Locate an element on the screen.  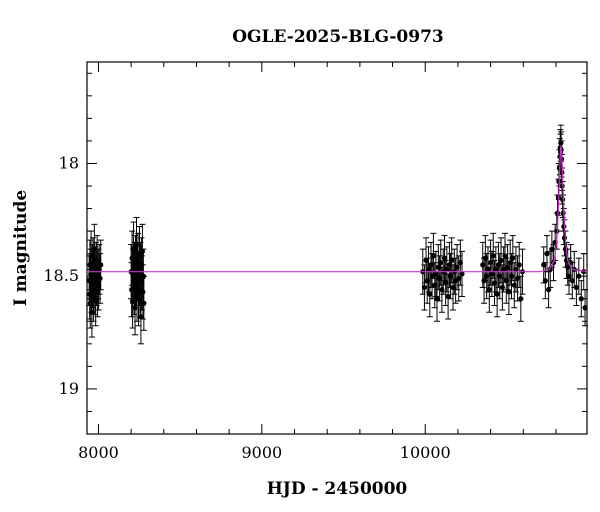
x-tick-label: 9000 is located at coordinates (261, 452).